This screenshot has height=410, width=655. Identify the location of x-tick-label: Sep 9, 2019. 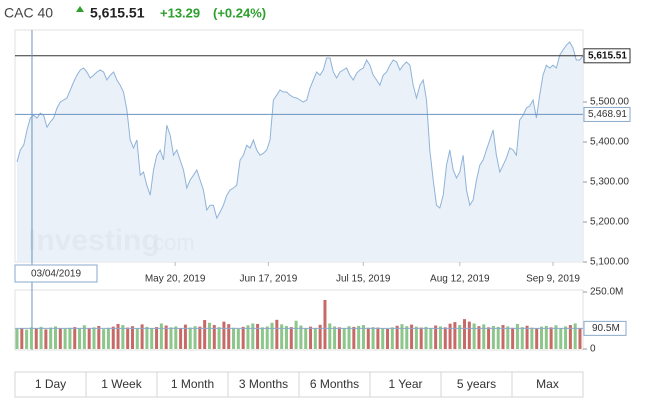
(553, 279).